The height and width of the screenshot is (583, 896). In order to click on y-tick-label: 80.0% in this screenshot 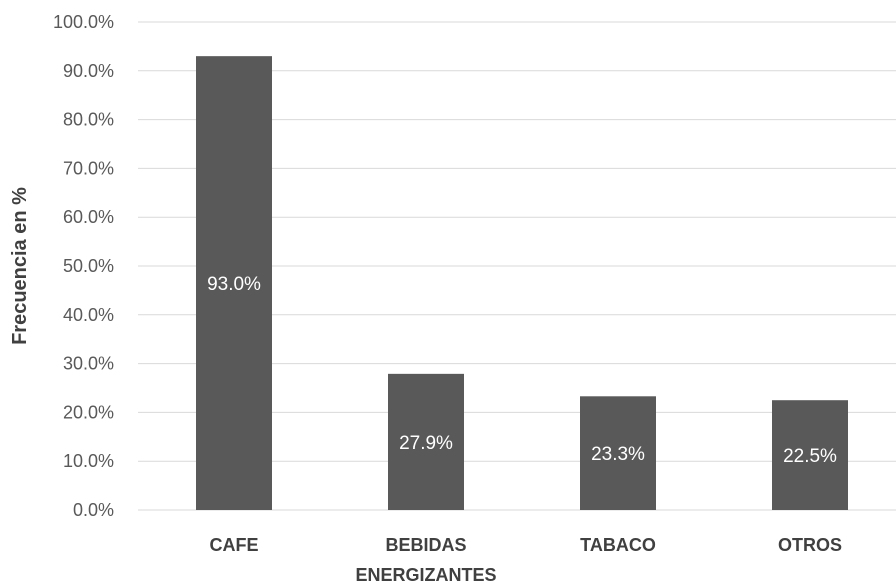, I will do `click(88, 120)`.